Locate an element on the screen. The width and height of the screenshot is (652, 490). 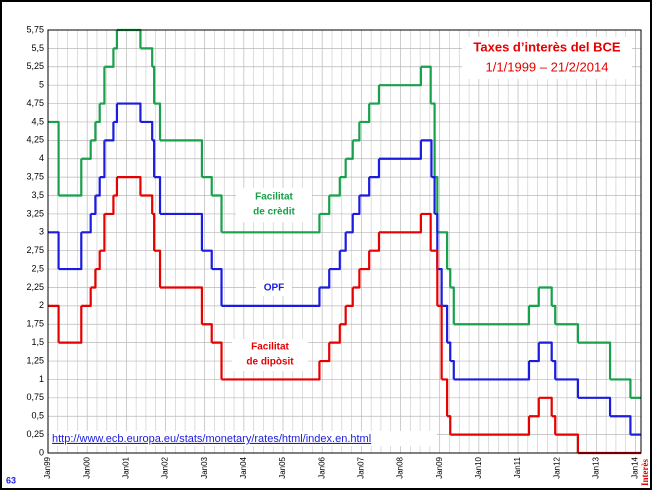
x-tick-label: Jan05 is located at coordinates (282, 467).